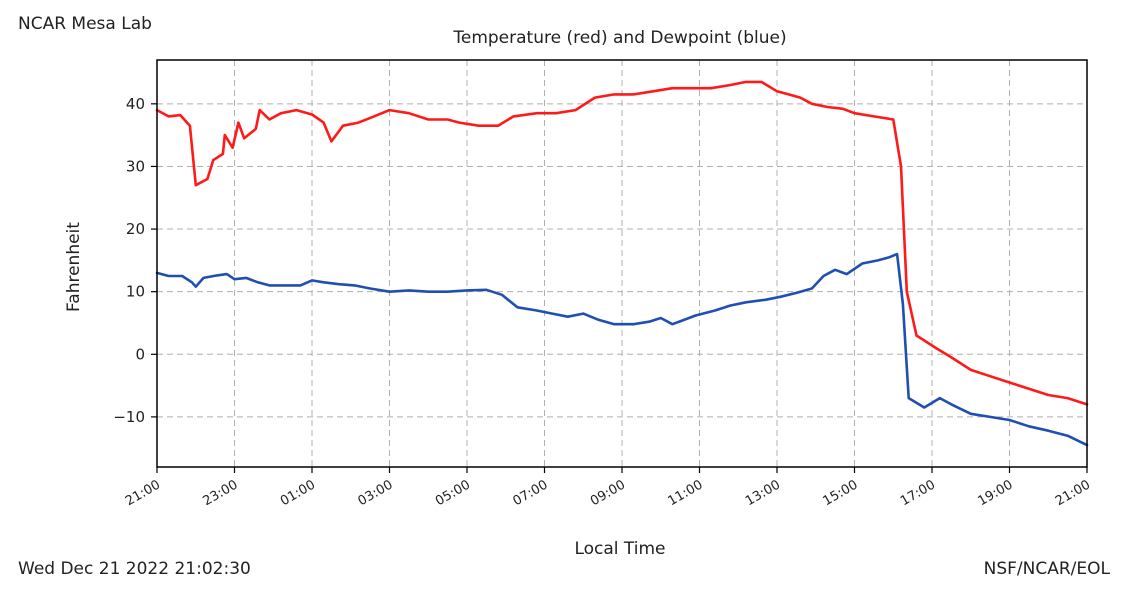 The height and width of the screenshot is (604, 1130). I want to click on x-tick-label: 19:00, so click(996, 493).